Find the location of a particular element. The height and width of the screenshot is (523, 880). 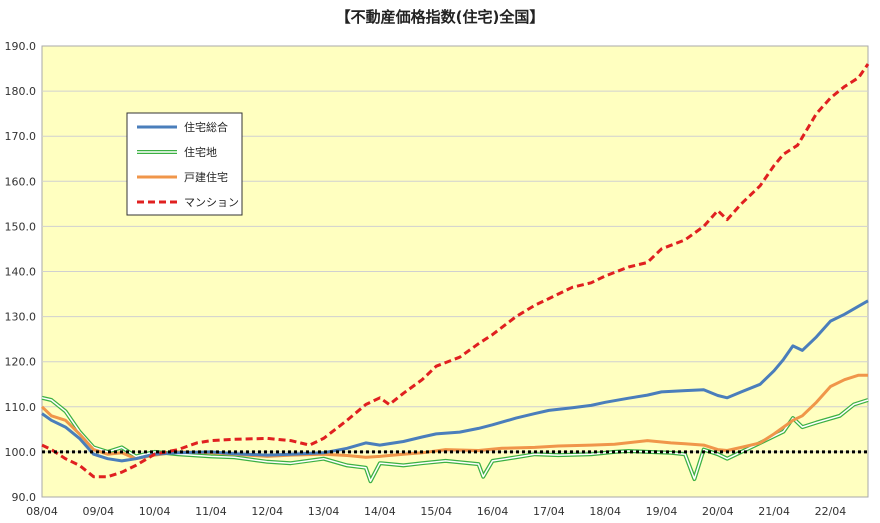

y-tick-label: 190.0 is located at coordinates (21, 46).